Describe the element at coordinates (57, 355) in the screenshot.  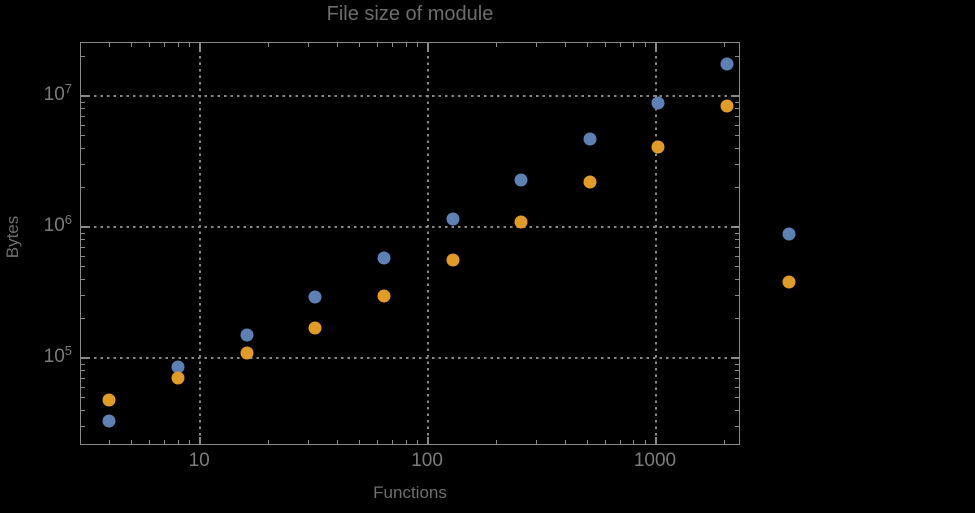
I see `y-tick-label: 10⁵` at that location.